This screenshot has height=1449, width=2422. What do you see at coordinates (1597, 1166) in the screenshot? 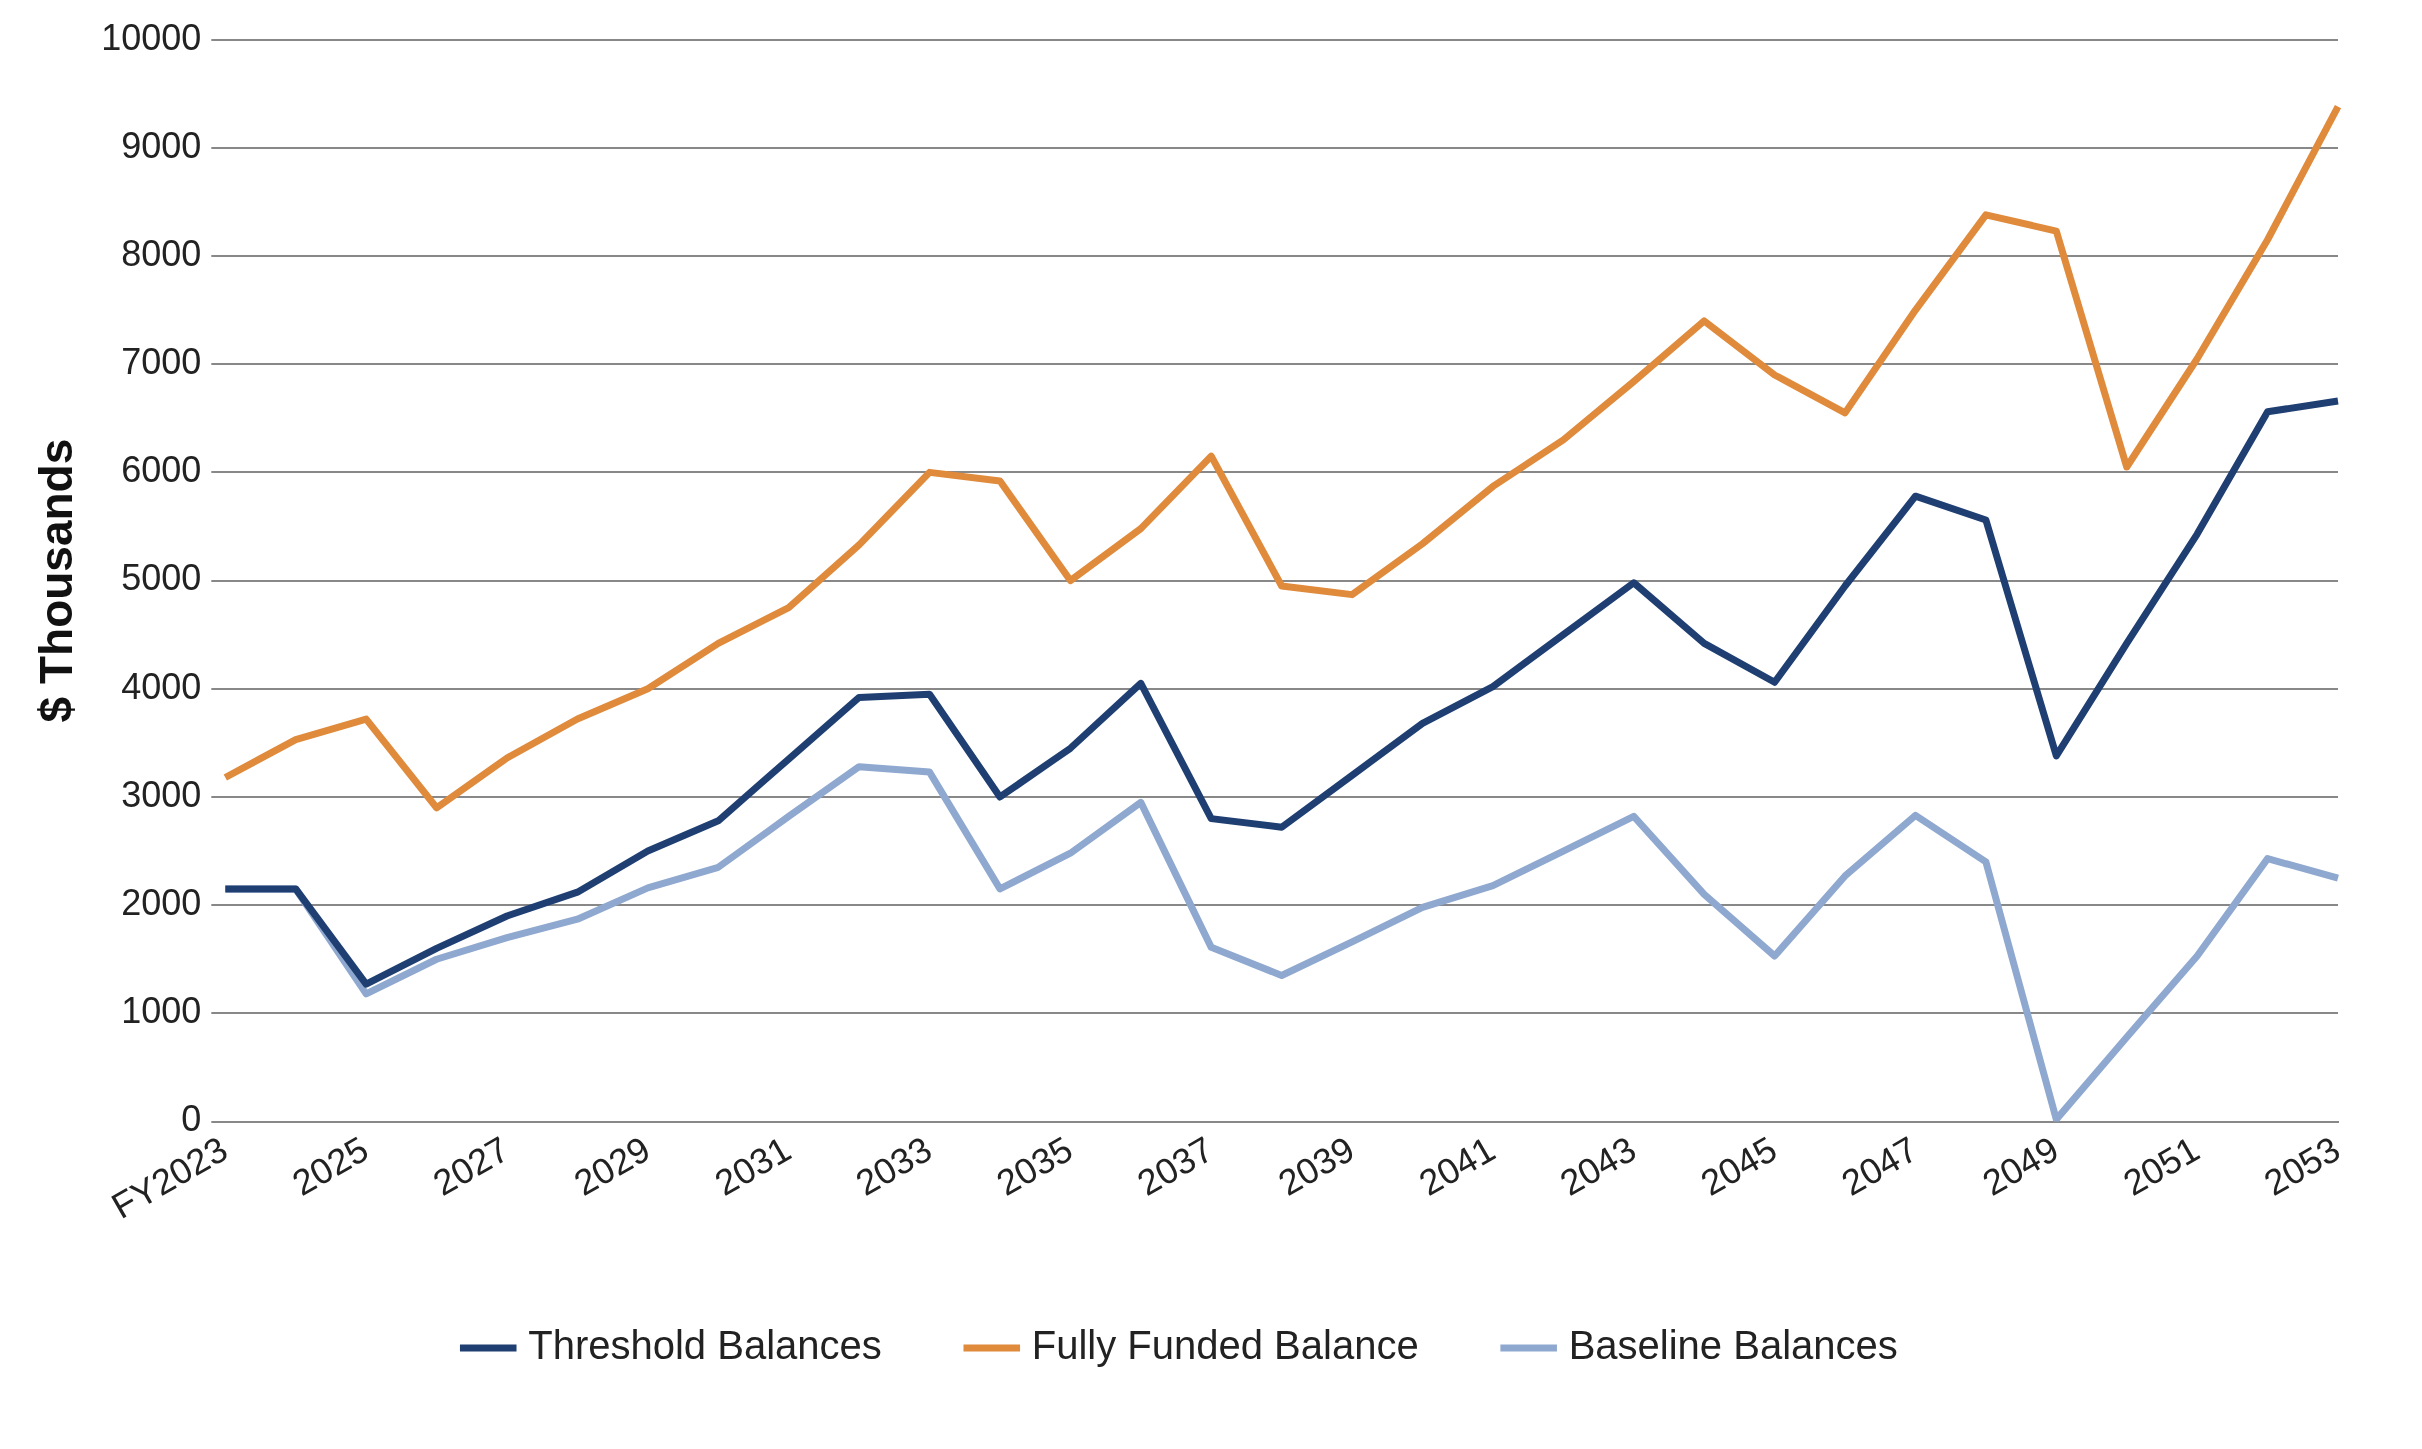
I see `x-tick-label: 2043` at bounding box center [1597, 1166].